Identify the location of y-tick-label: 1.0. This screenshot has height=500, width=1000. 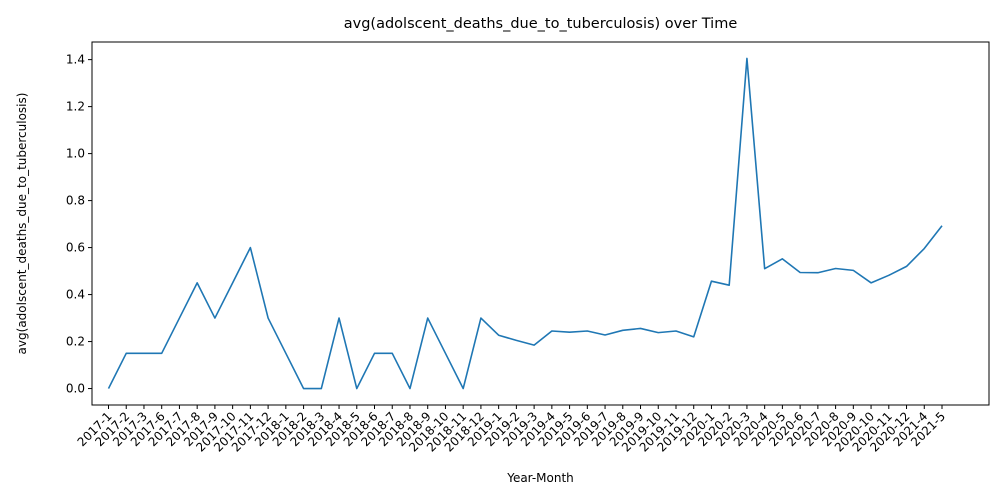
(75, 154).